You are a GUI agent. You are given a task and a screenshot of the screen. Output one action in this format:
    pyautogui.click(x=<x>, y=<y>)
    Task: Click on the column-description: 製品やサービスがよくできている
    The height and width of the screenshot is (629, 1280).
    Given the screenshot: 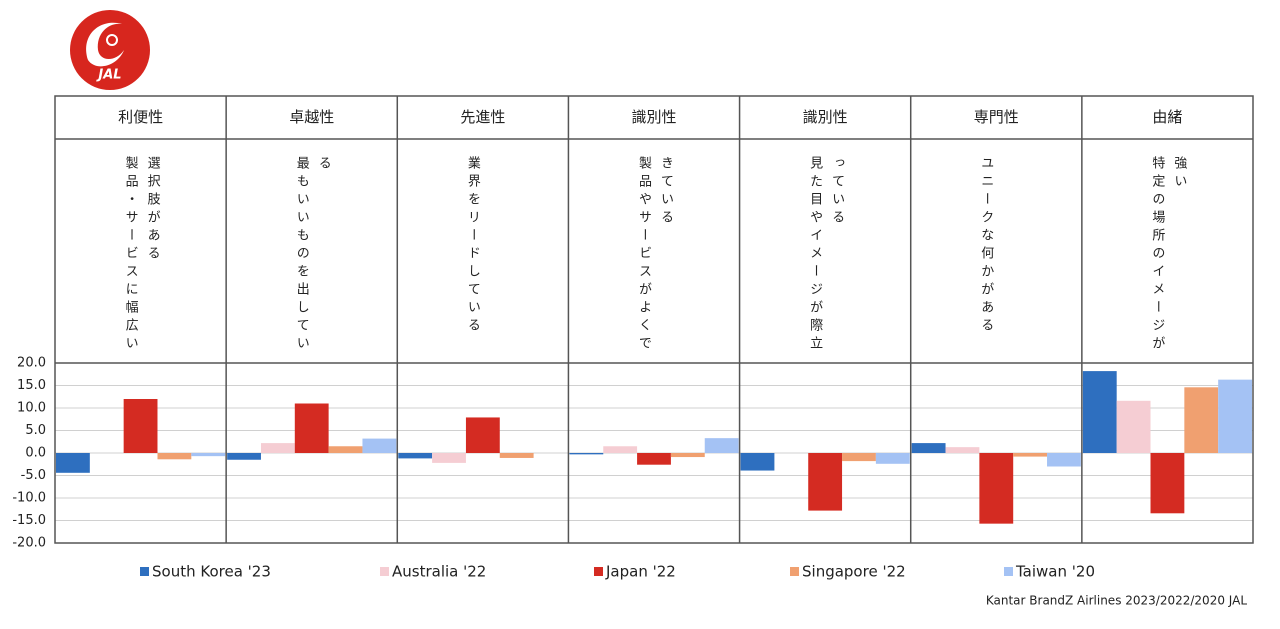 What is the action you would take?
    pyautogui.click(x=654, y=255)
    